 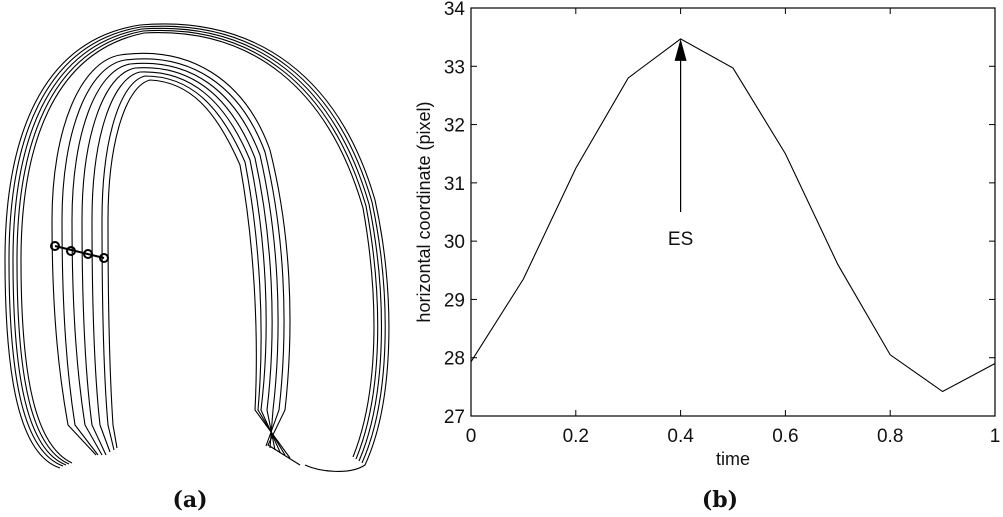 I want to click on y-tick-label: 30, so click(x=454, y=242).